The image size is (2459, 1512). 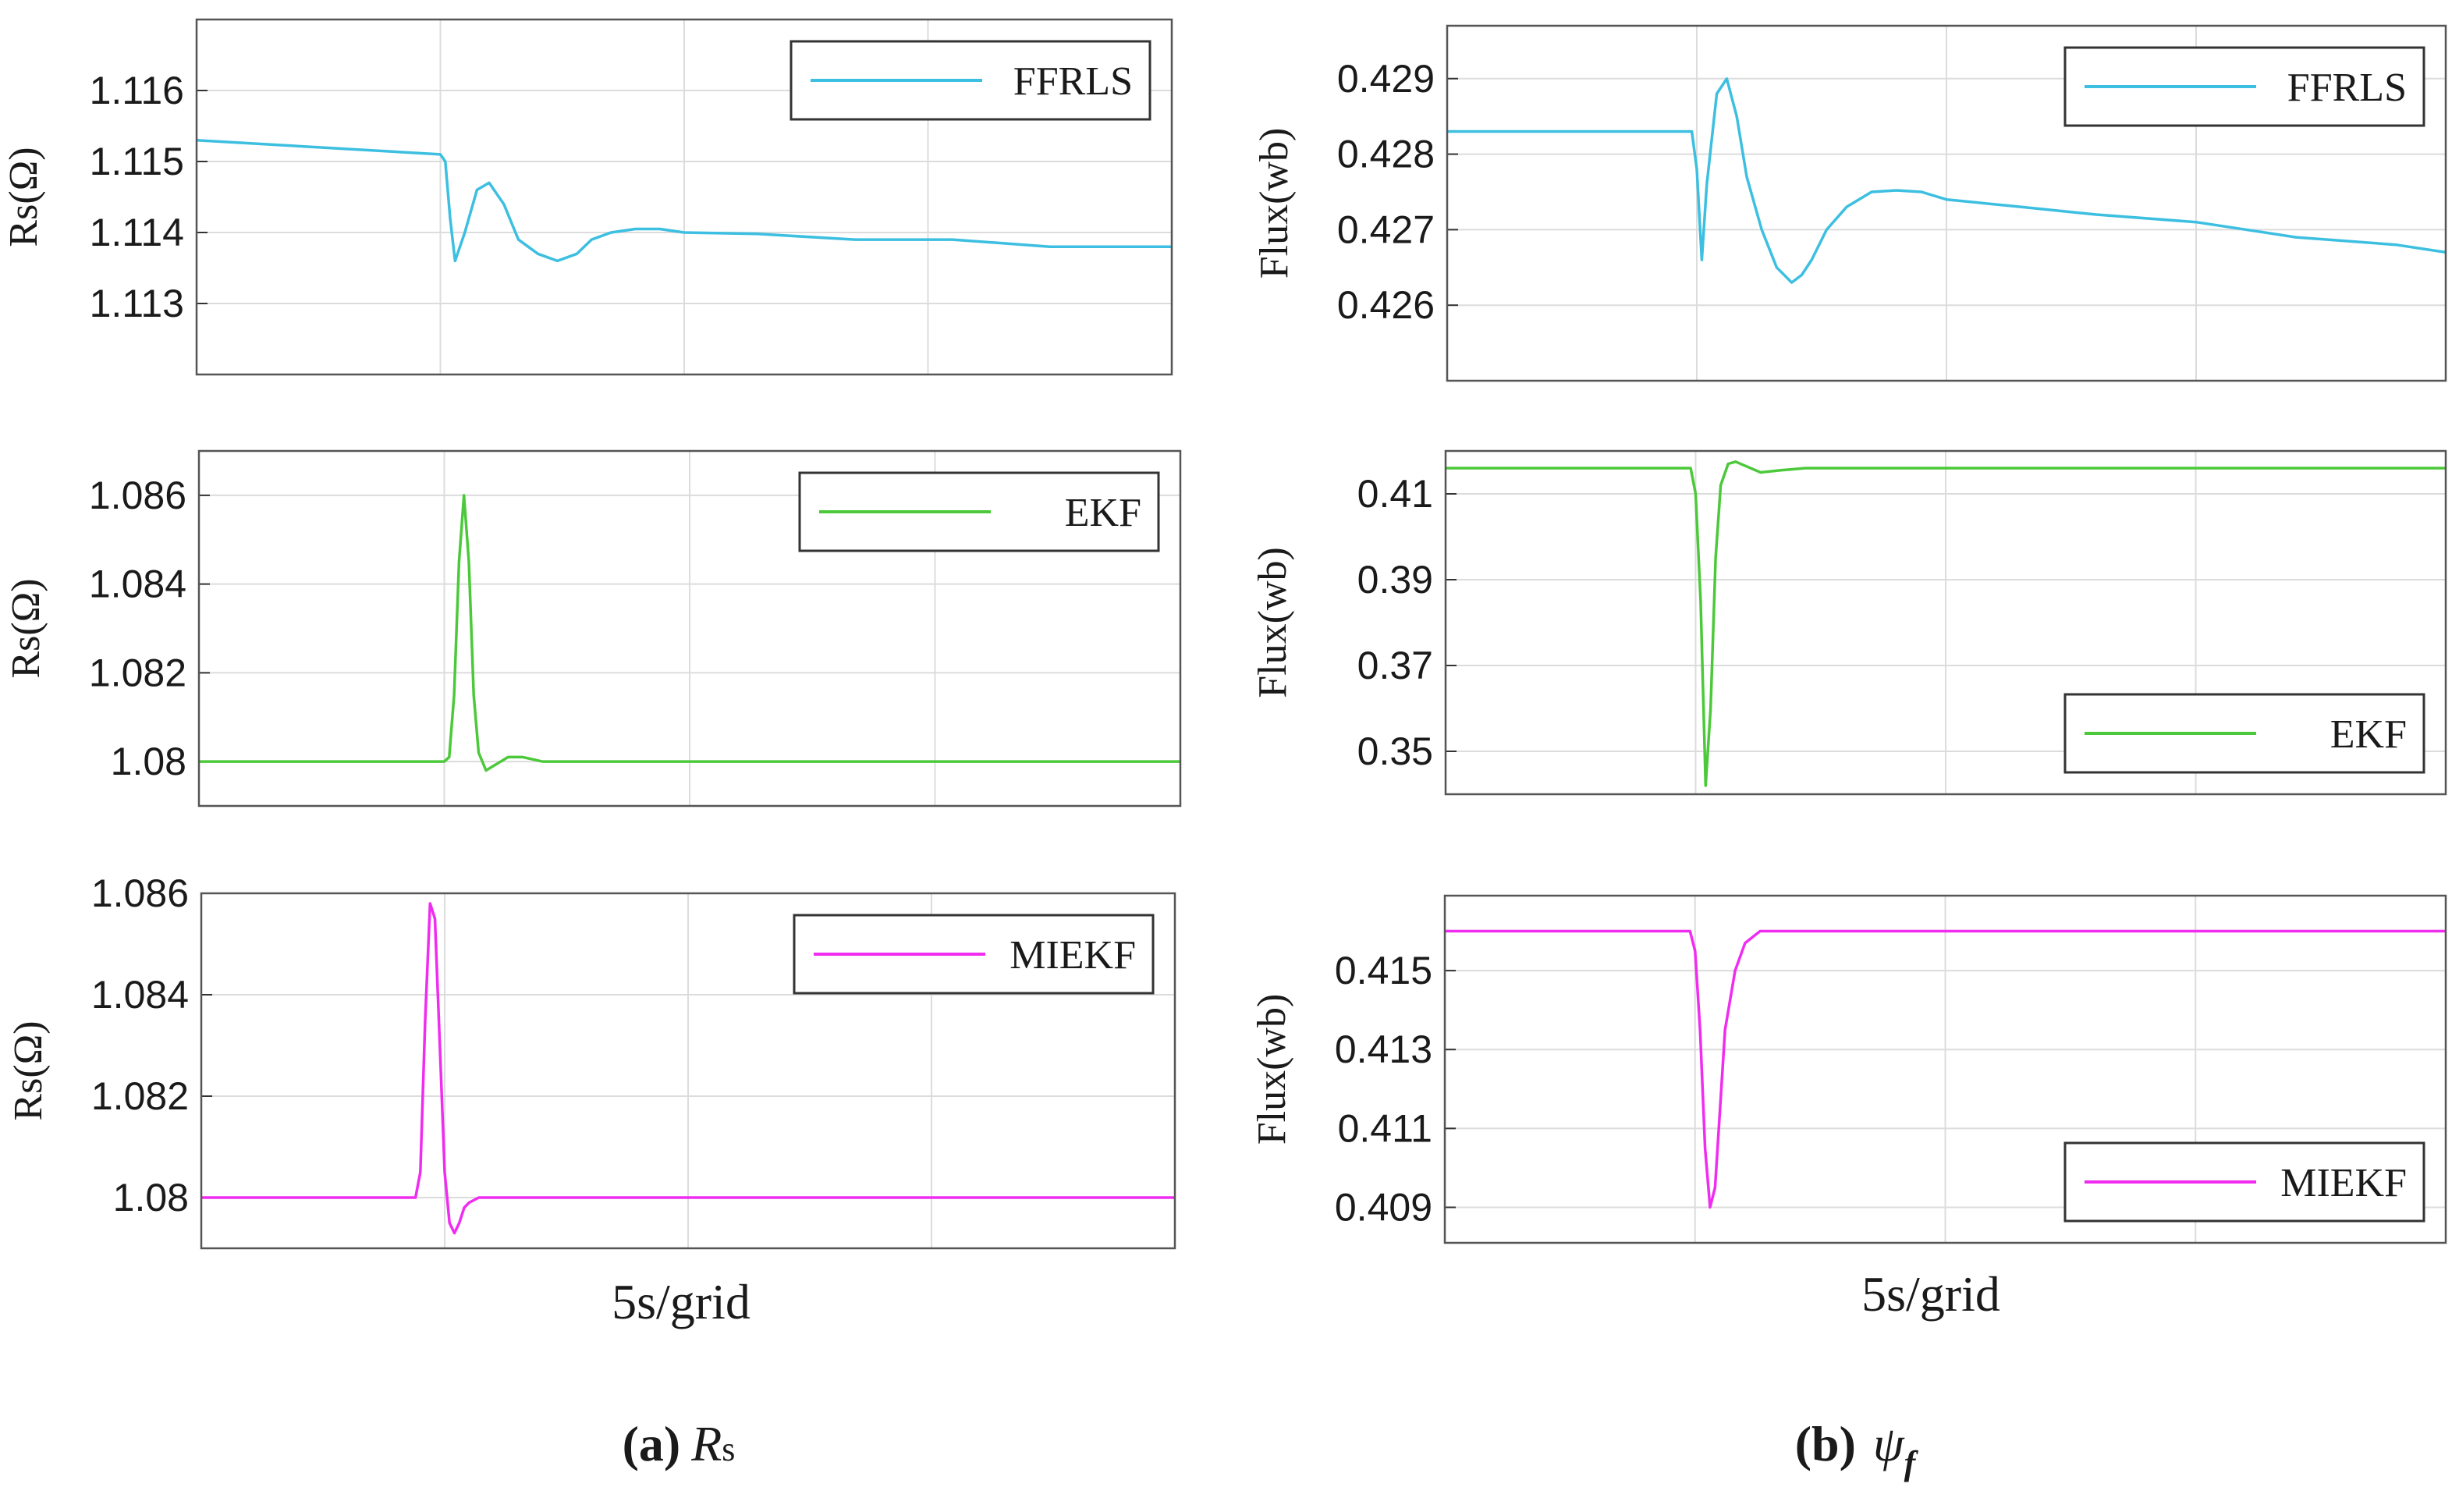 What do you see at coordinates (2244, 87) in the screenshot?
I see `legend-flux_ffrls: FFRLS` at bounding box center [2244, 87].